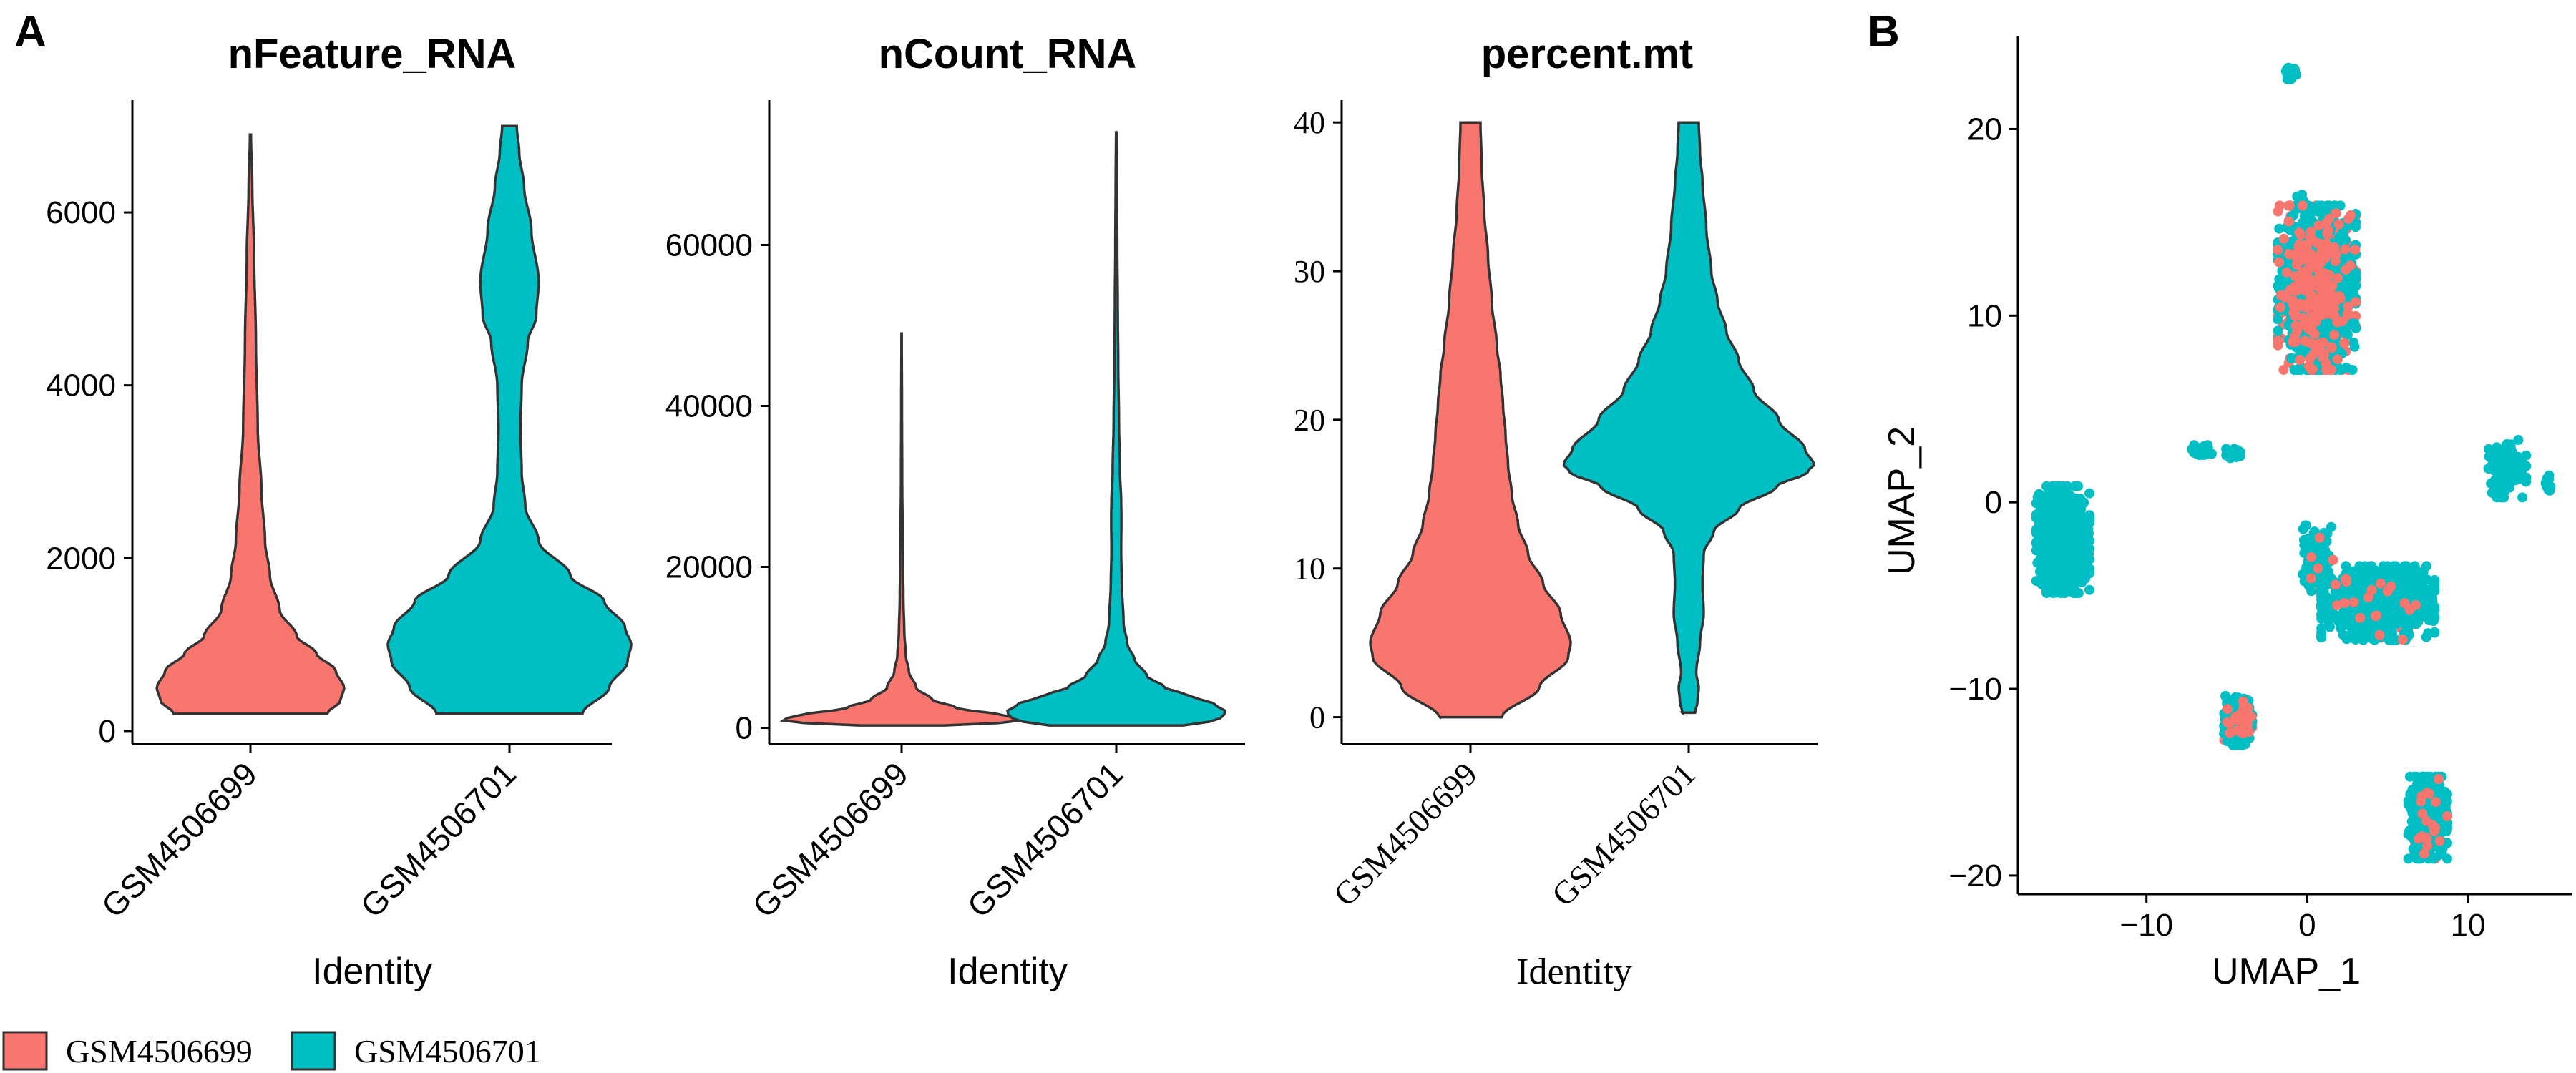  What do you see at coordinates (2146, 925) in the screenshot?
I see `x-tick-label: −10` at bounding box center [2146, 925].